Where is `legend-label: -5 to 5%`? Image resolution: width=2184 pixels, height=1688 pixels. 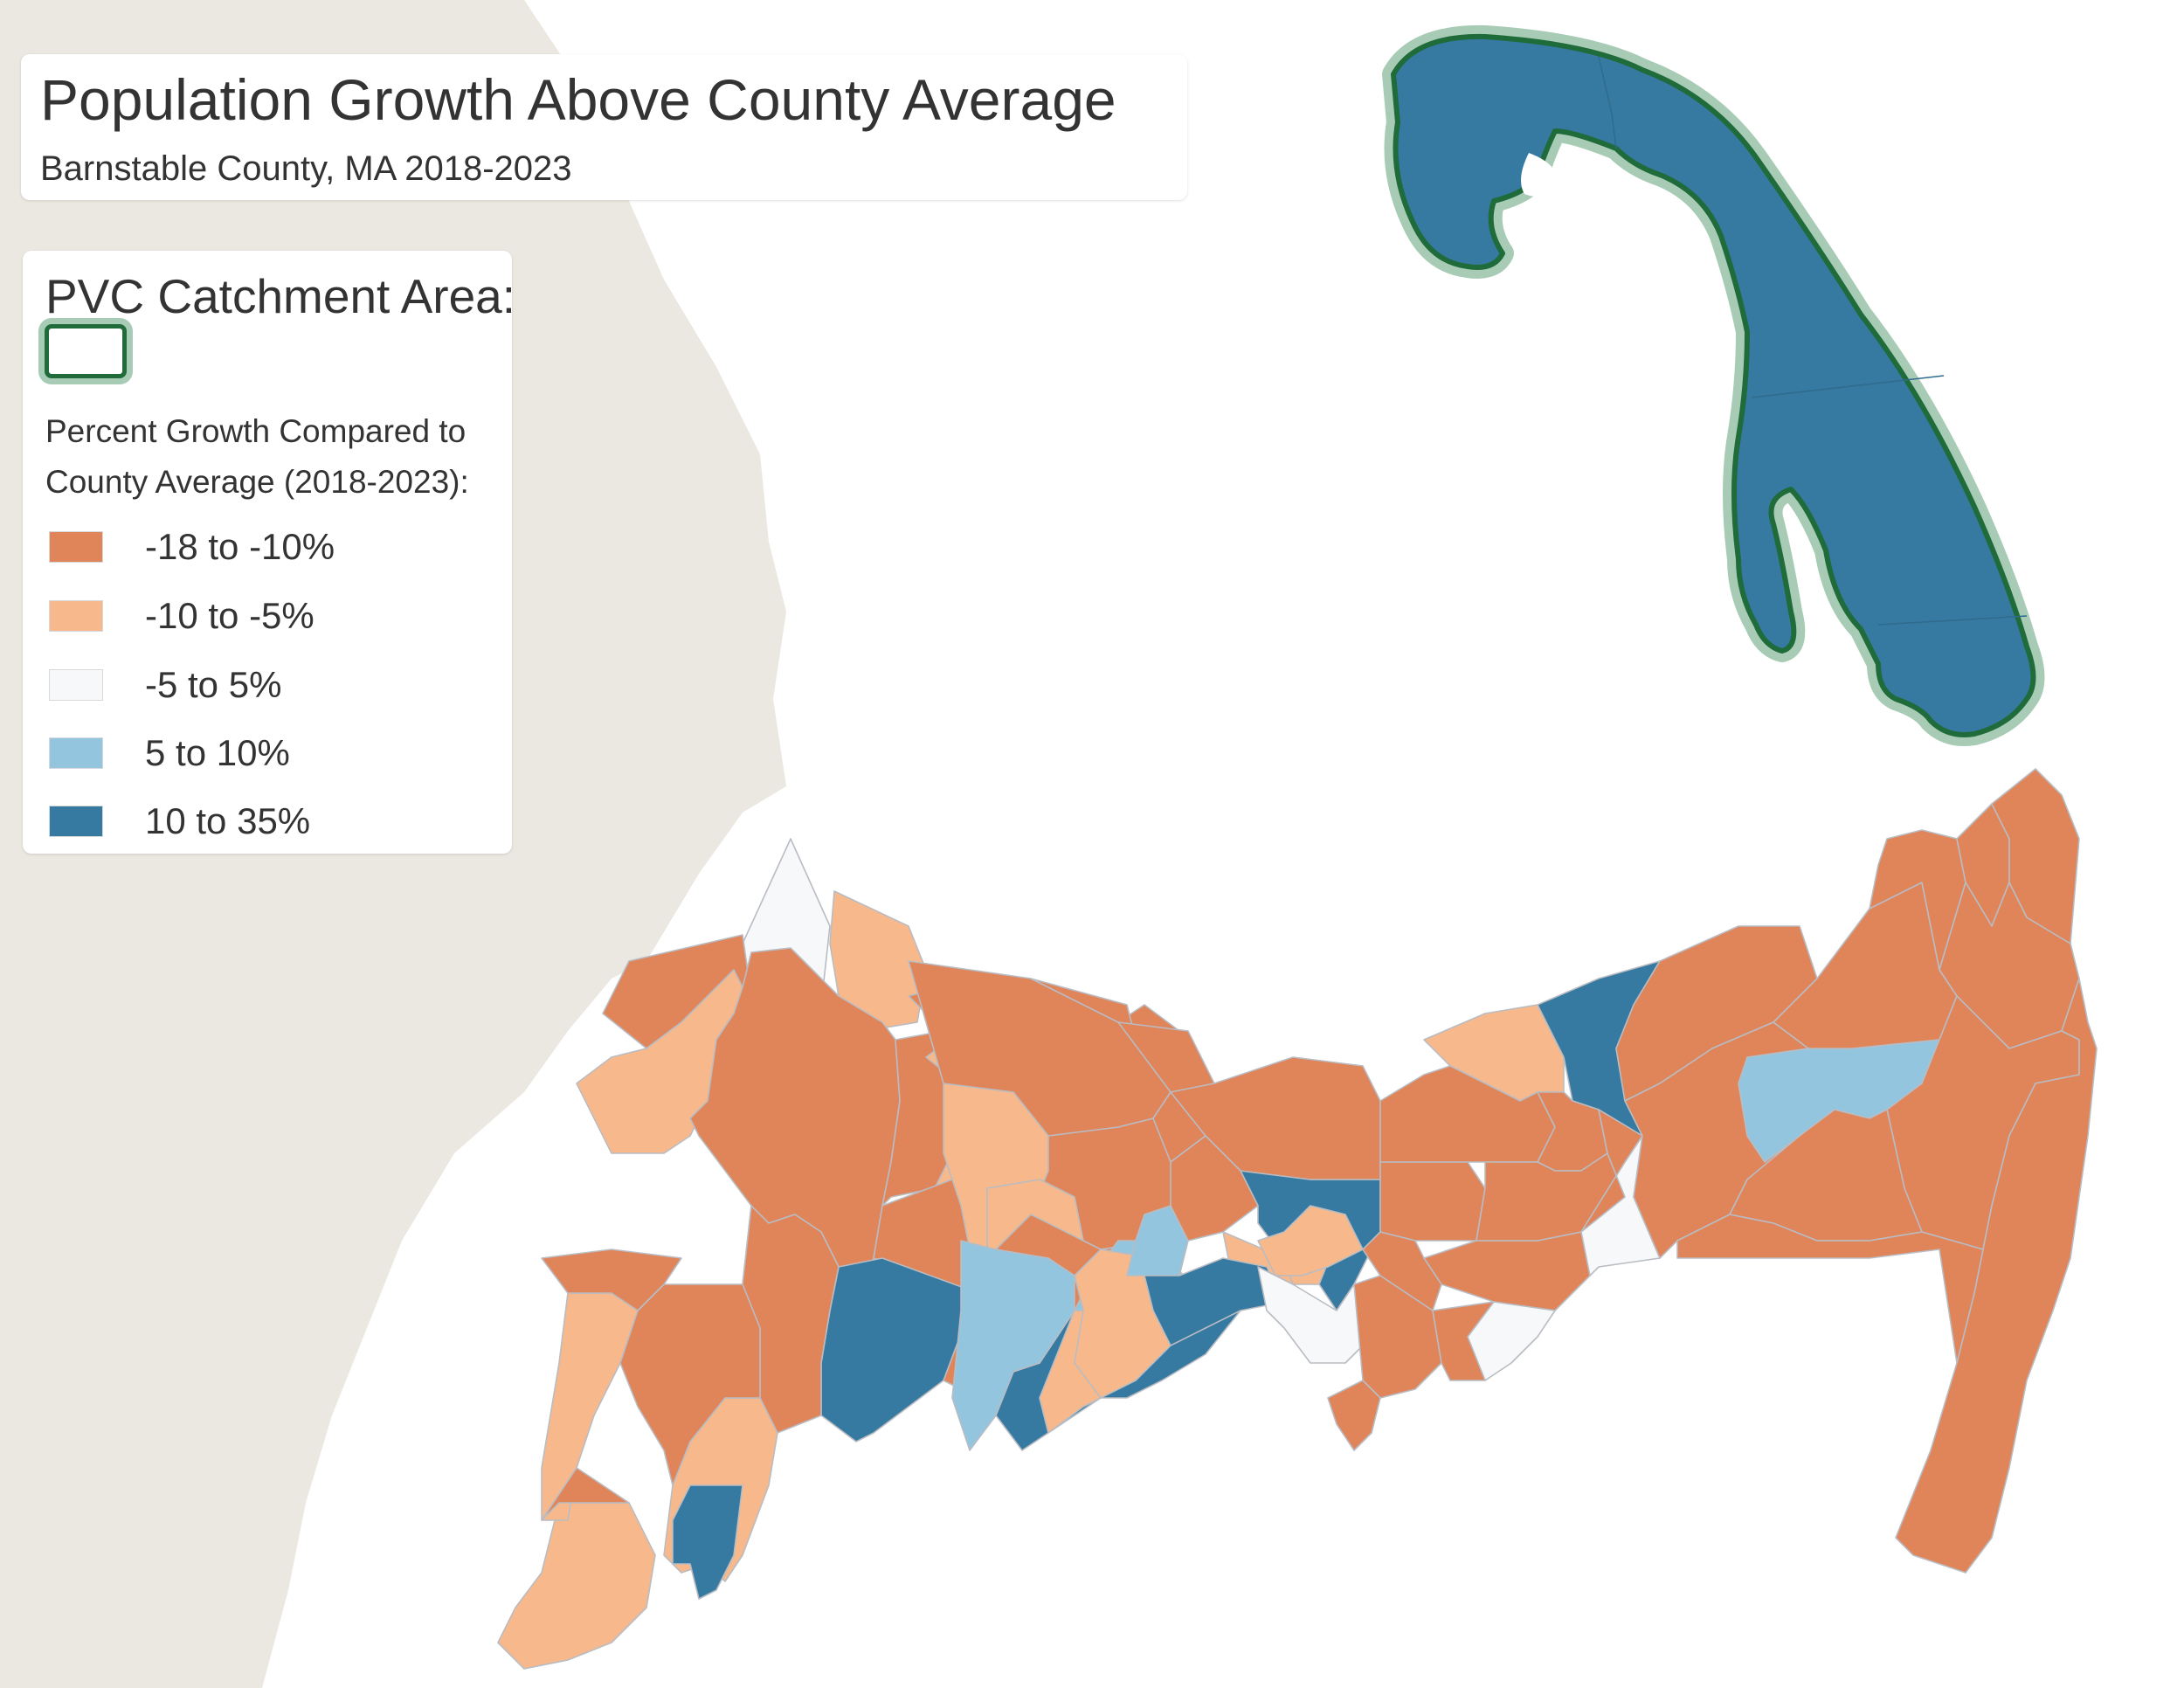 legend-label: -5 to 5% is located at coordinates (213, 684).